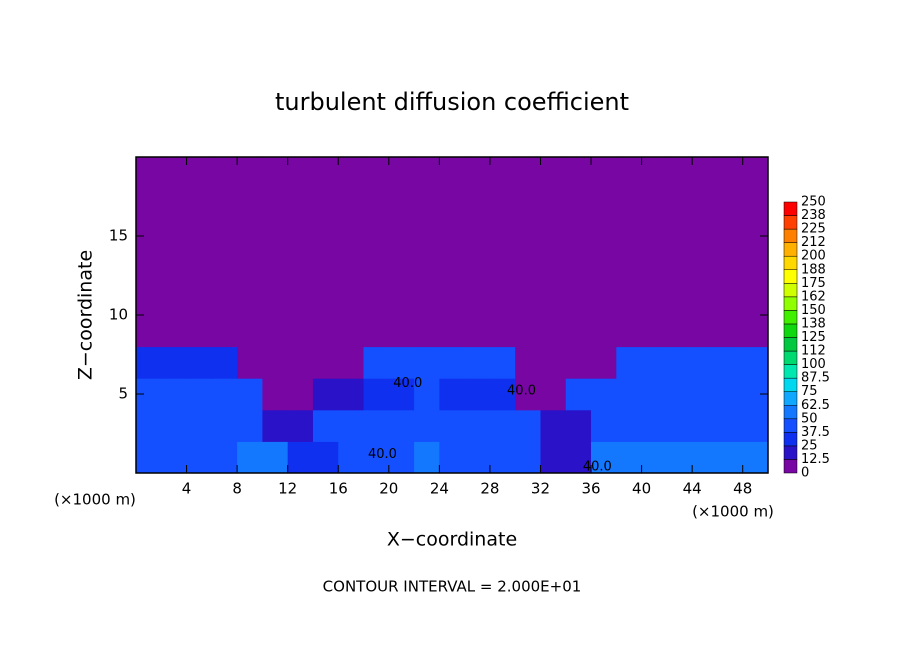 The width and height of the screenshot is (904, 654). Describe the element at coordinates (439, 489) in the screenshot. I see `x-tick-label: 24` at that location.